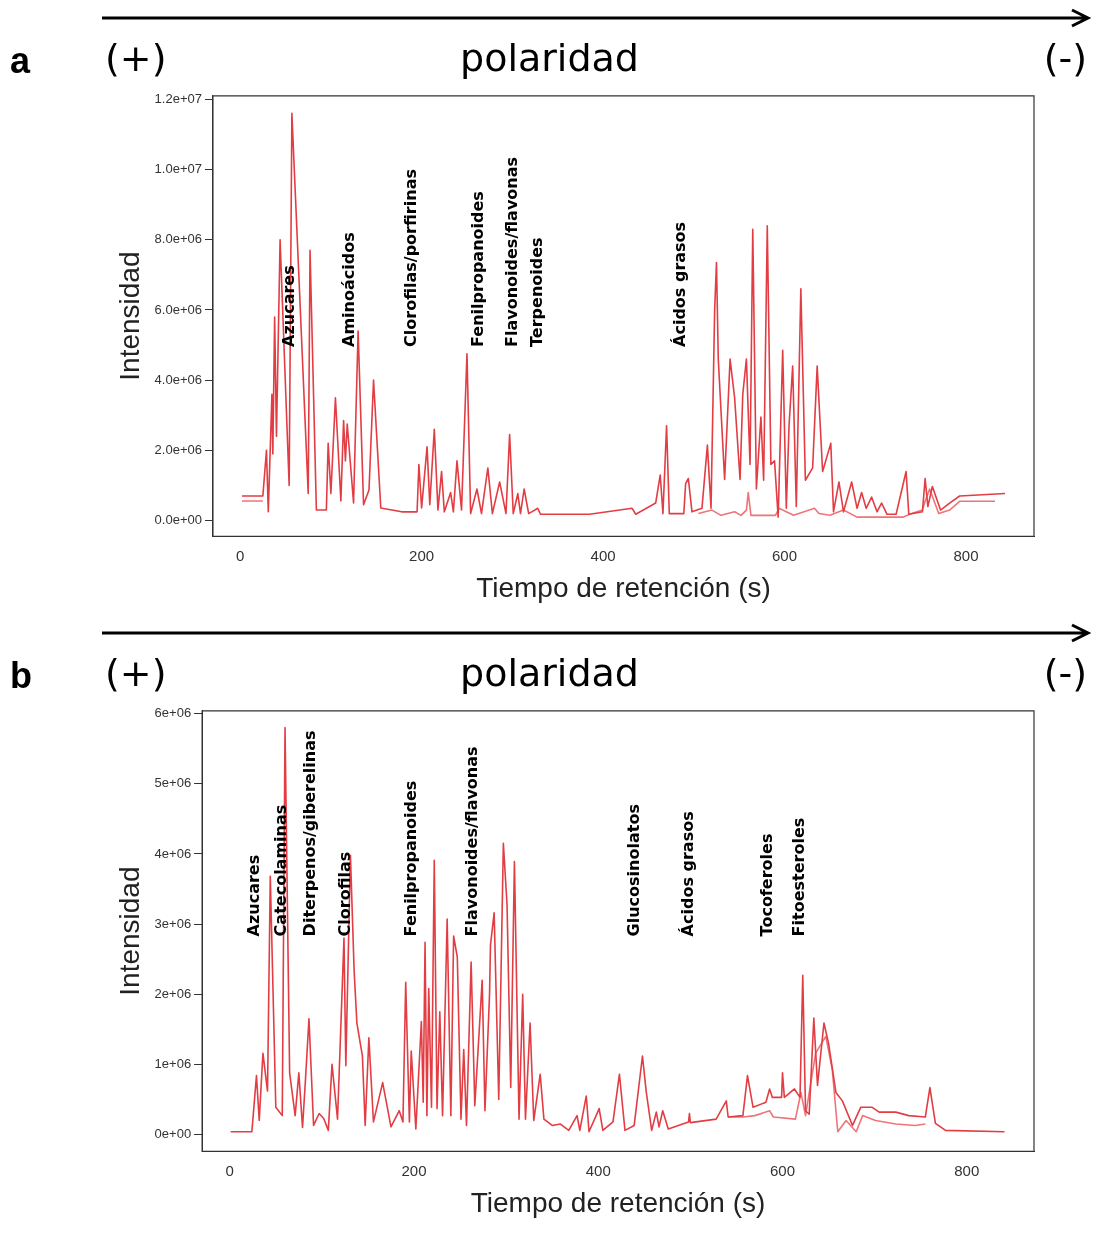 Image resolution: width=1099 pixels, height=1245 pixels. I want to click on annotation: Clorofilas, so click(345, 894).